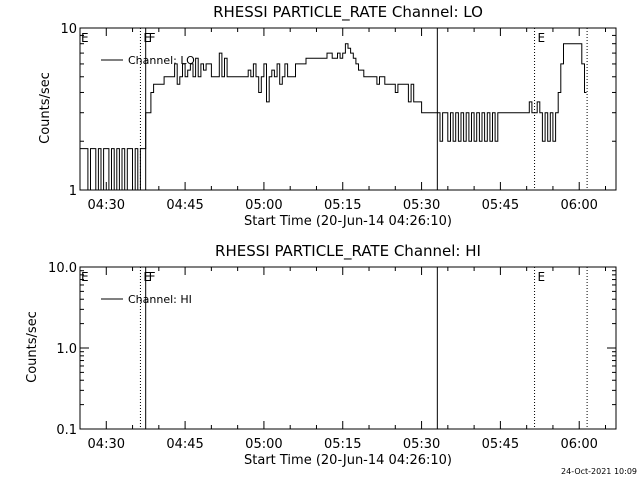  What do you see at coordinates (73, 191) in the screenshot?
I see `y-tick-label: 1` at bounding box center [73, 191].